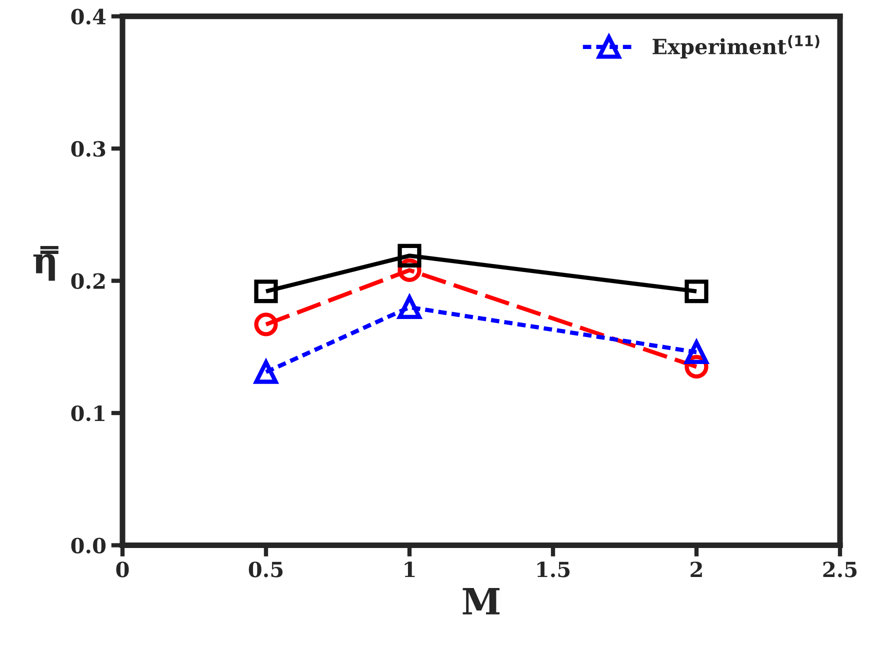 The height and width of the screenshot is (653, 875). What do you see at coordinates (265, 570) in the screenshot?
I see `x-tick-label: 0.5` at bounding box center [265, 570].